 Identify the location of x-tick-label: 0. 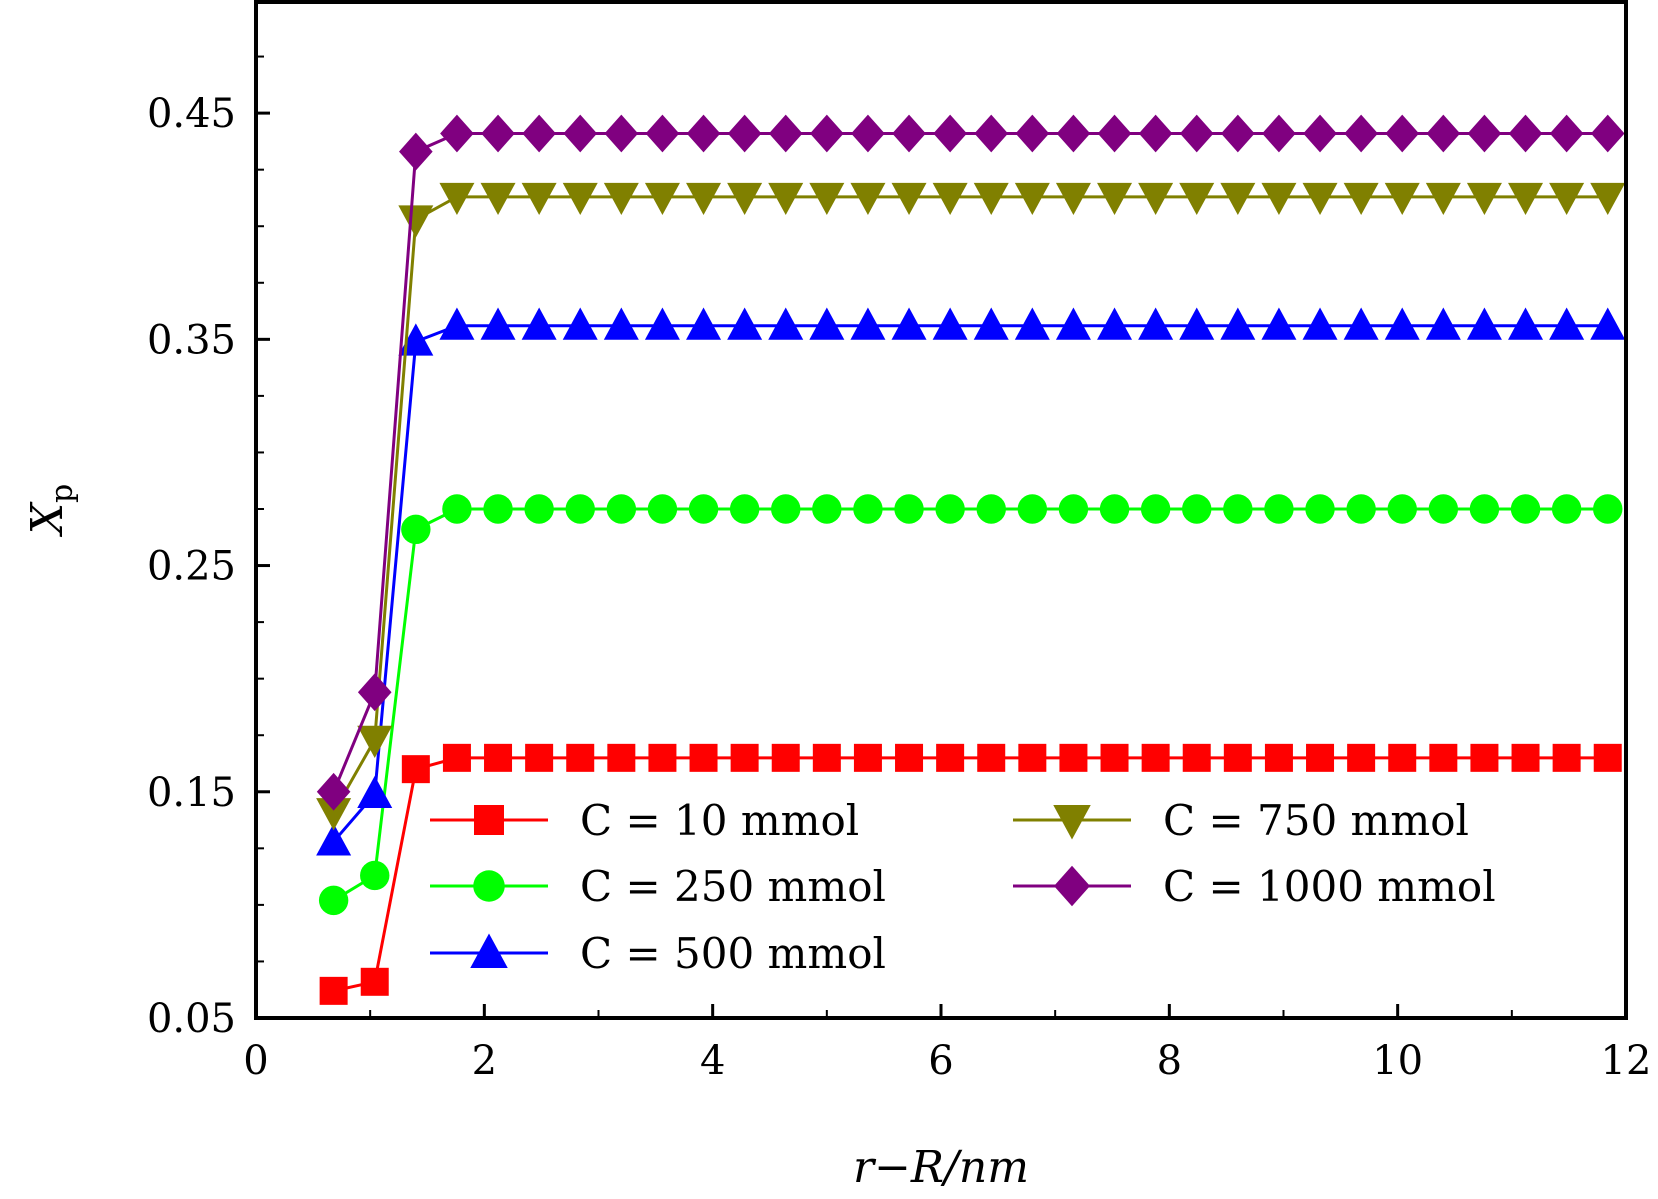
(255, 1061).